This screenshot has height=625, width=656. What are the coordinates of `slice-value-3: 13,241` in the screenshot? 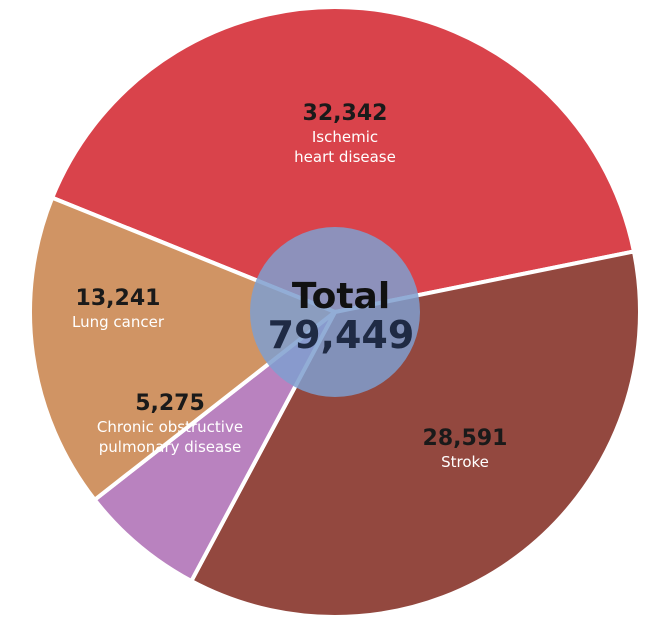 It's located at (118, 298).